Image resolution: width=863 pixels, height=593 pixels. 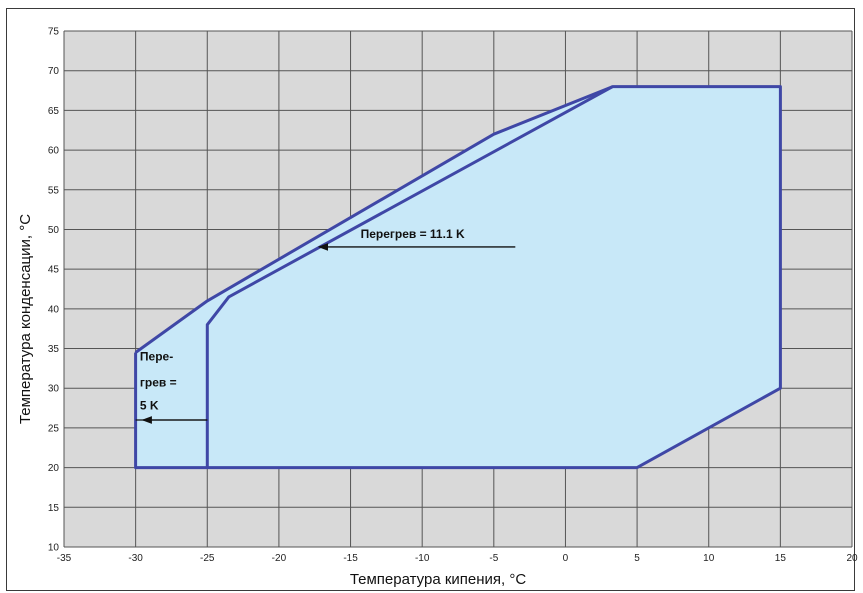 What do you see at coordinates (422, 558) in the screenshot?
I see `x-tick-label: -10` at bounding box center [422, 558].